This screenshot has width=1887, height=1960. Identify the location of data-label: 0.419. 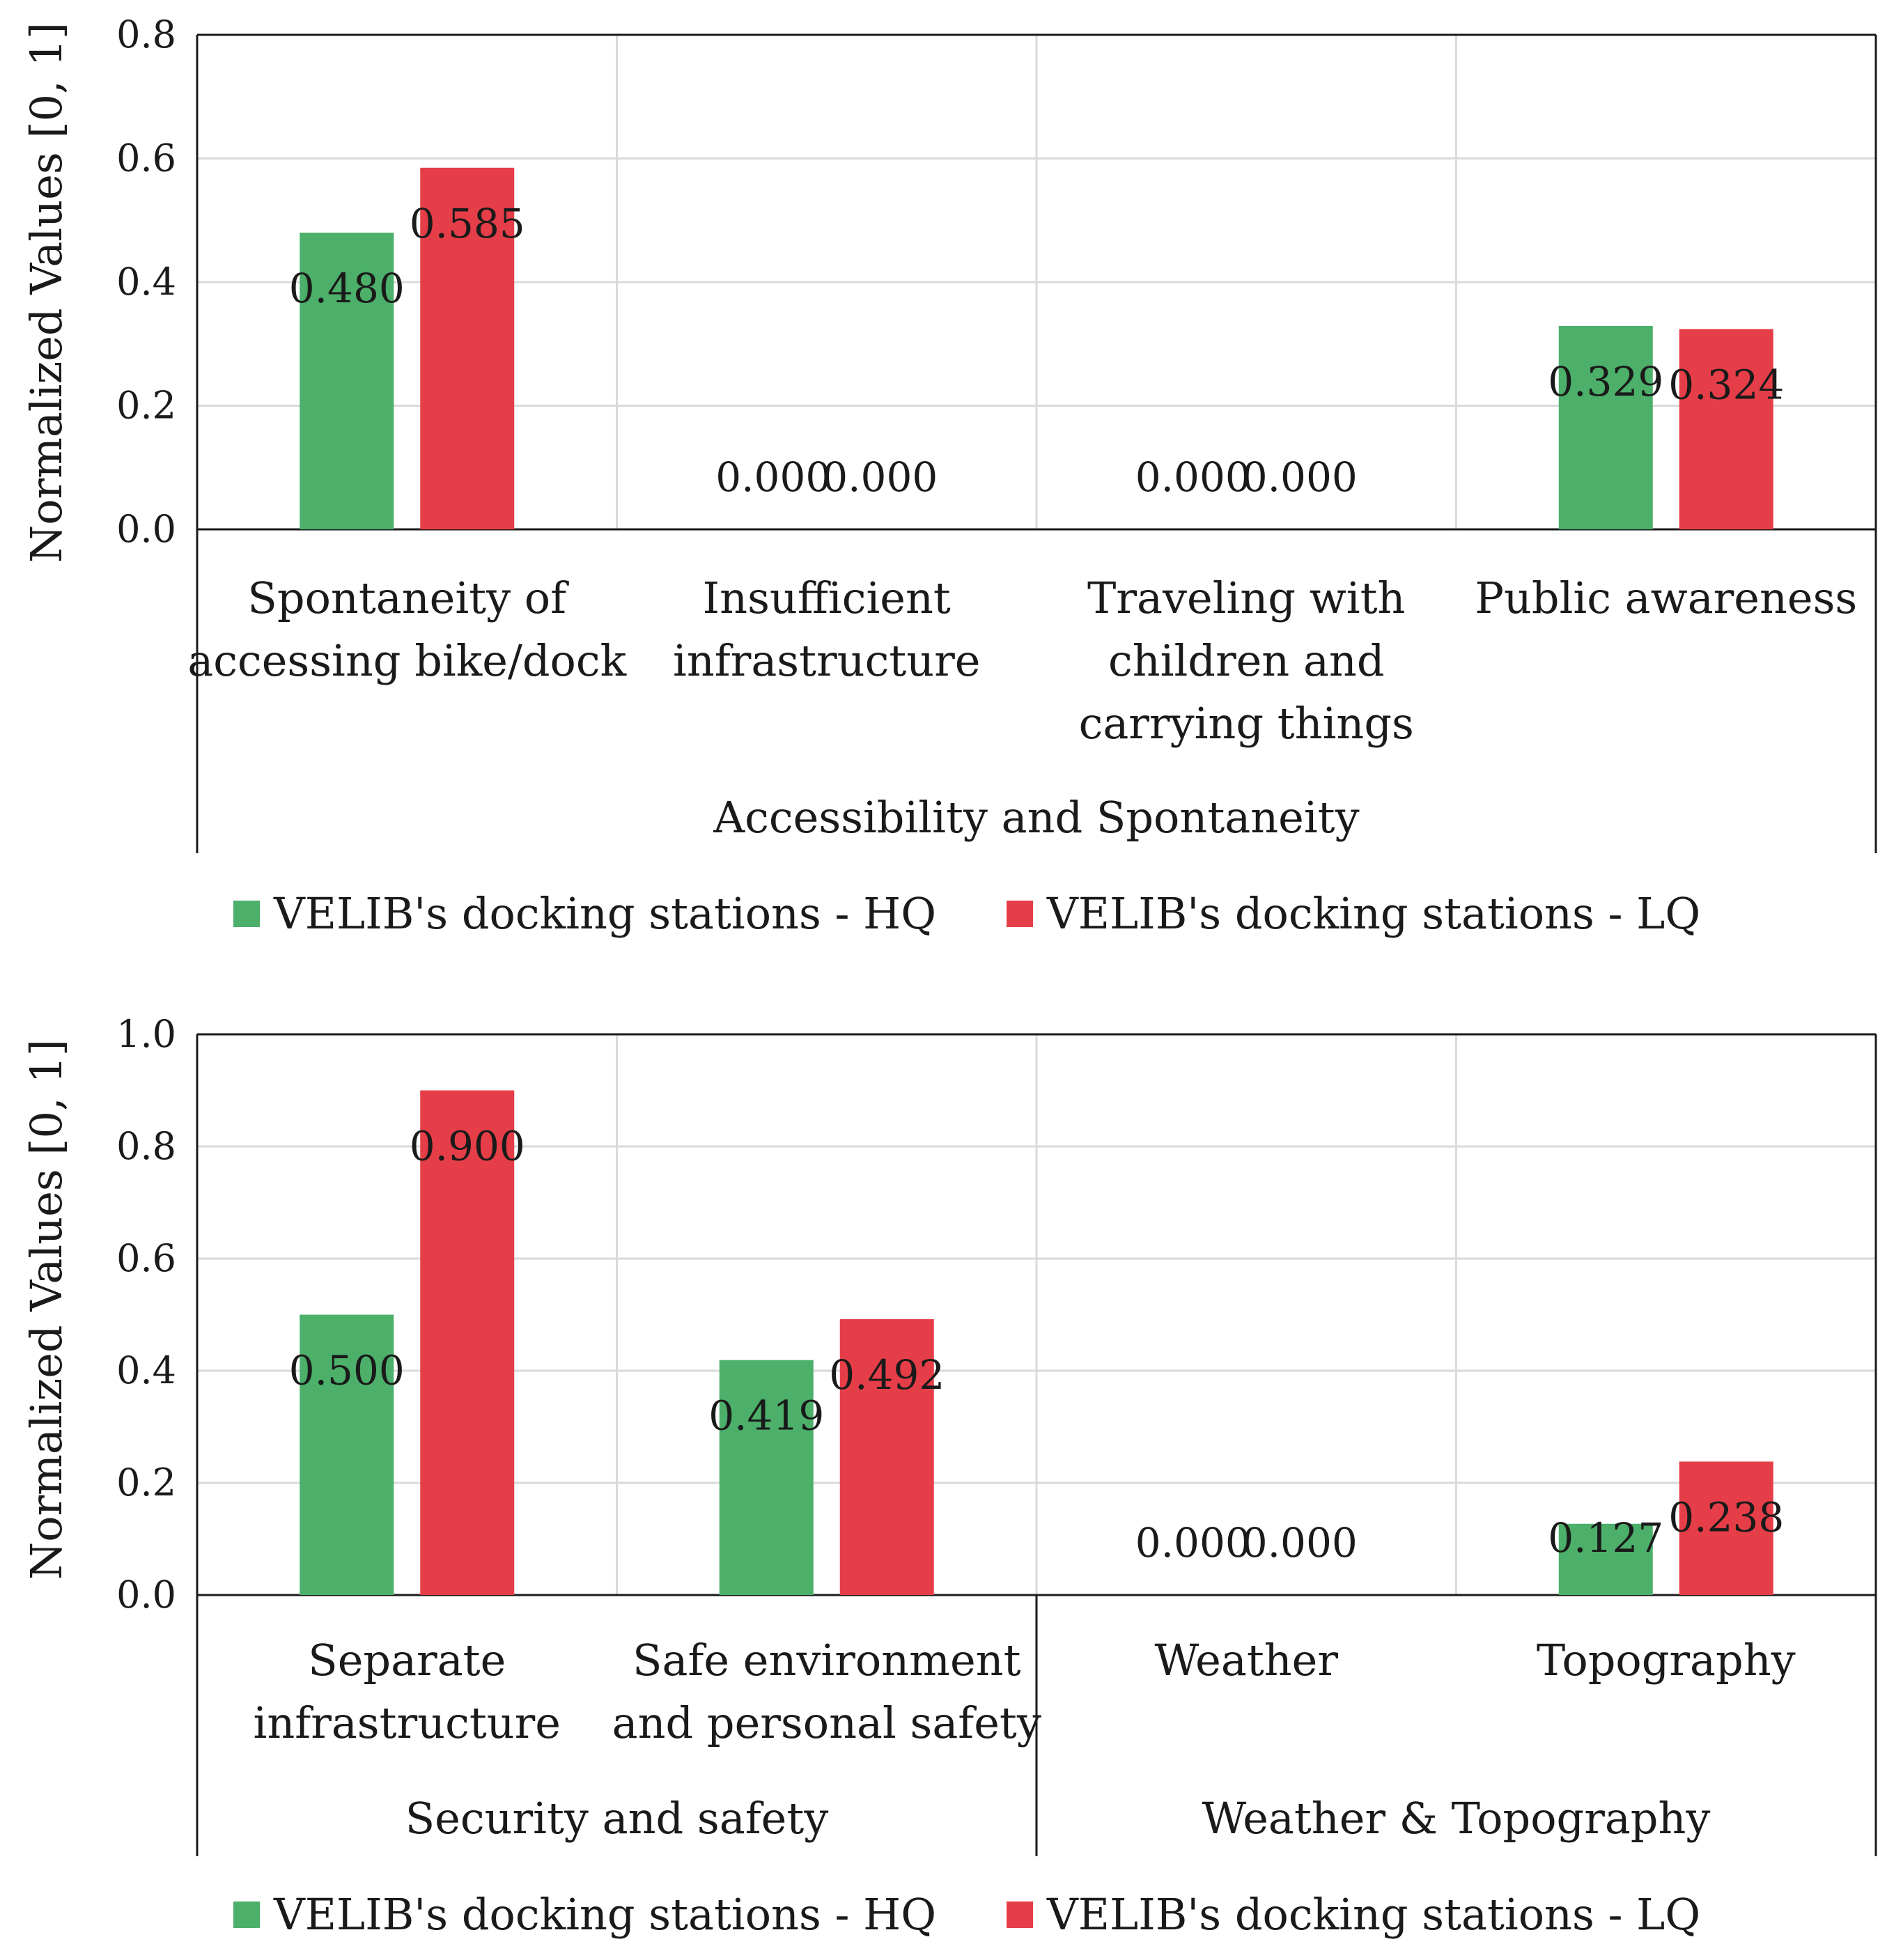
(766, 1416).